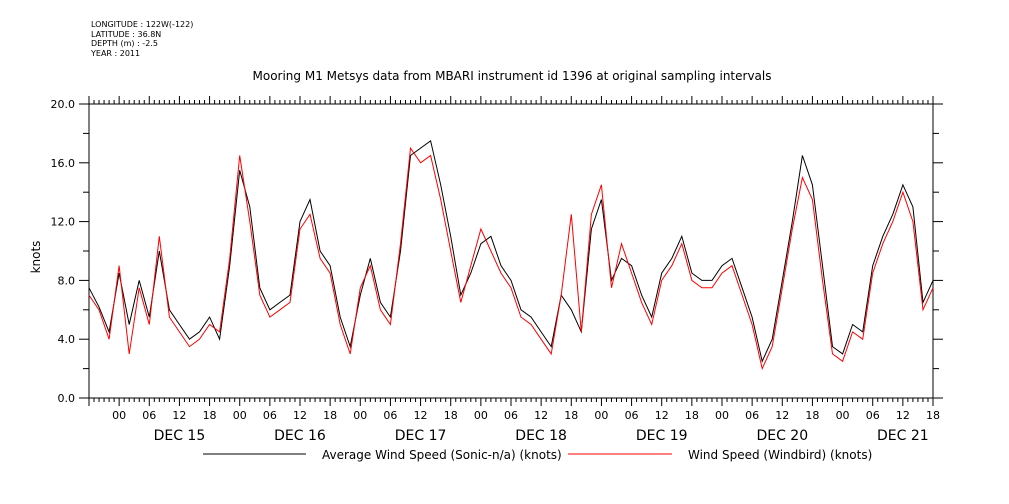 The width and height of the screenshot is (1009, 504). I want to click on day-label: DEC 16, so click(300, 436).